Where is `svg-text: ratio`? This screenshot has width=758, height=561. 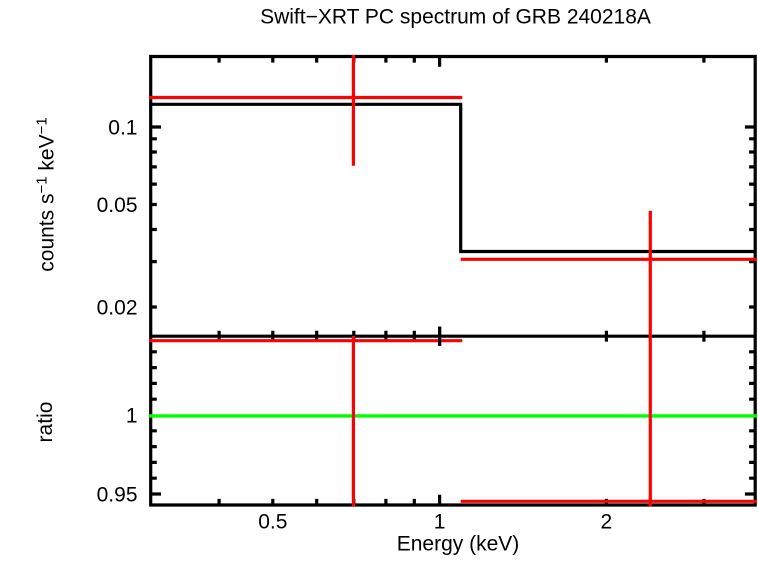
svg-text: ratio is located at coordinates (45, 422).